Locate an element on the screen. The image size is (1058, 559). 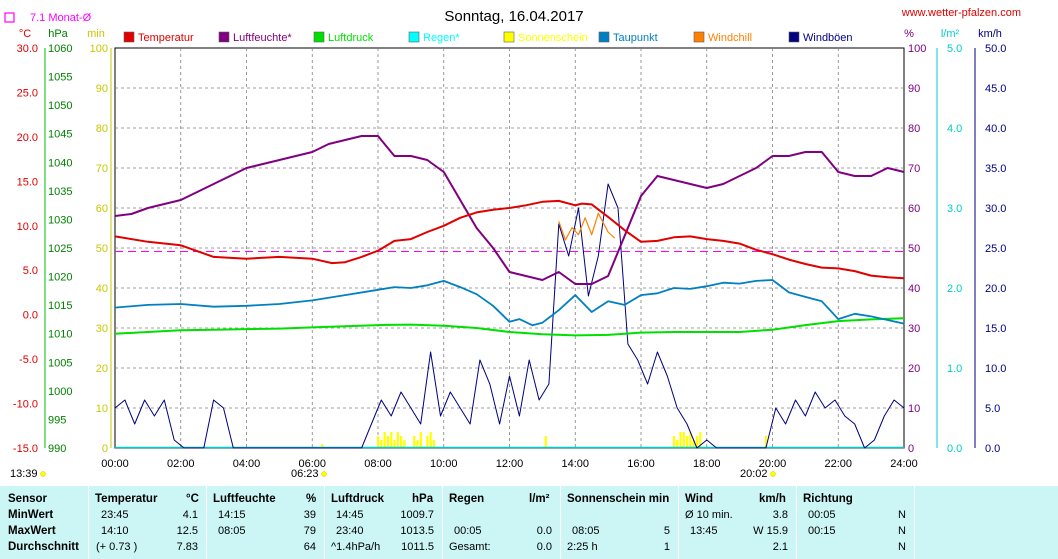
min-wind-value: 3.8 is located at coordinates (780, 515).